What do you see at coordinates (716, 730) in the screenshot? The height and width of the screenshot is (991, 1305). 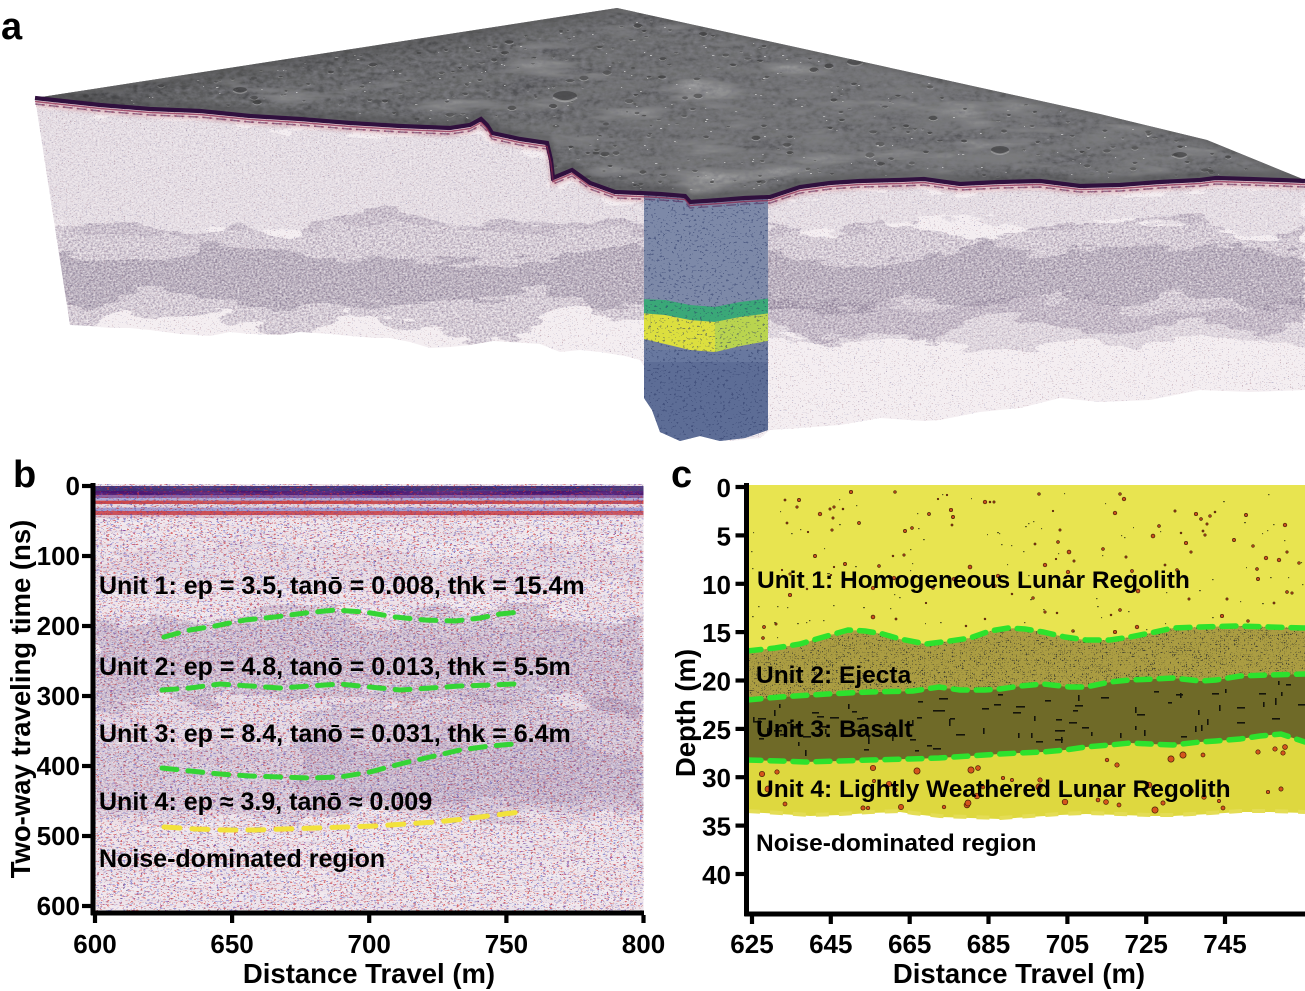 I see `svg-text: 25` at bounding box center [716, 730].